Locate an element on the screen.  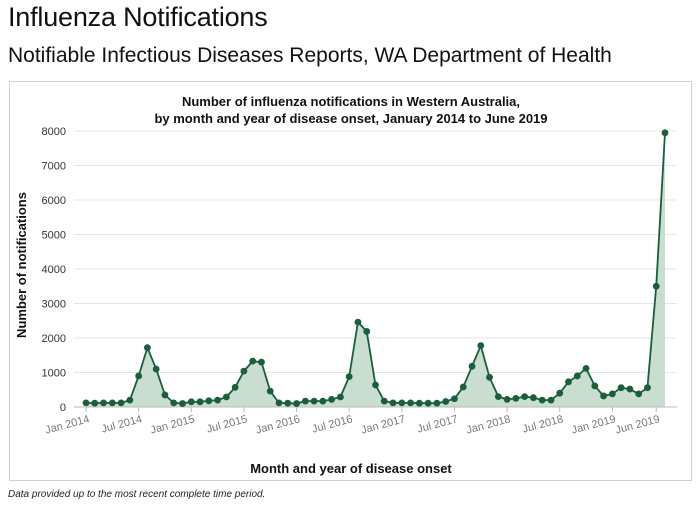
x-tick-label: Jan 2018 is located at coordinates (488, 424).